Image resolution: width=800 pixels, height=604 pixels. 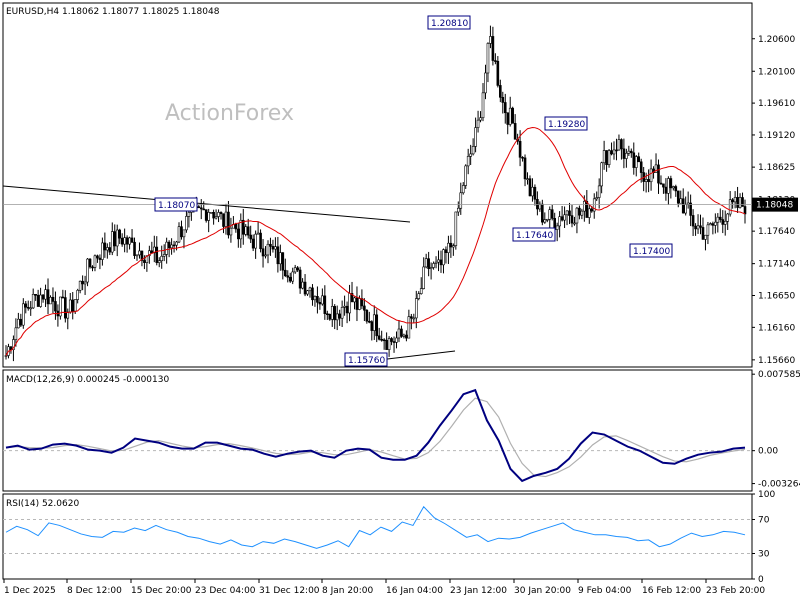 I want to click on price-annotation-box, so click(x=366, y=359).